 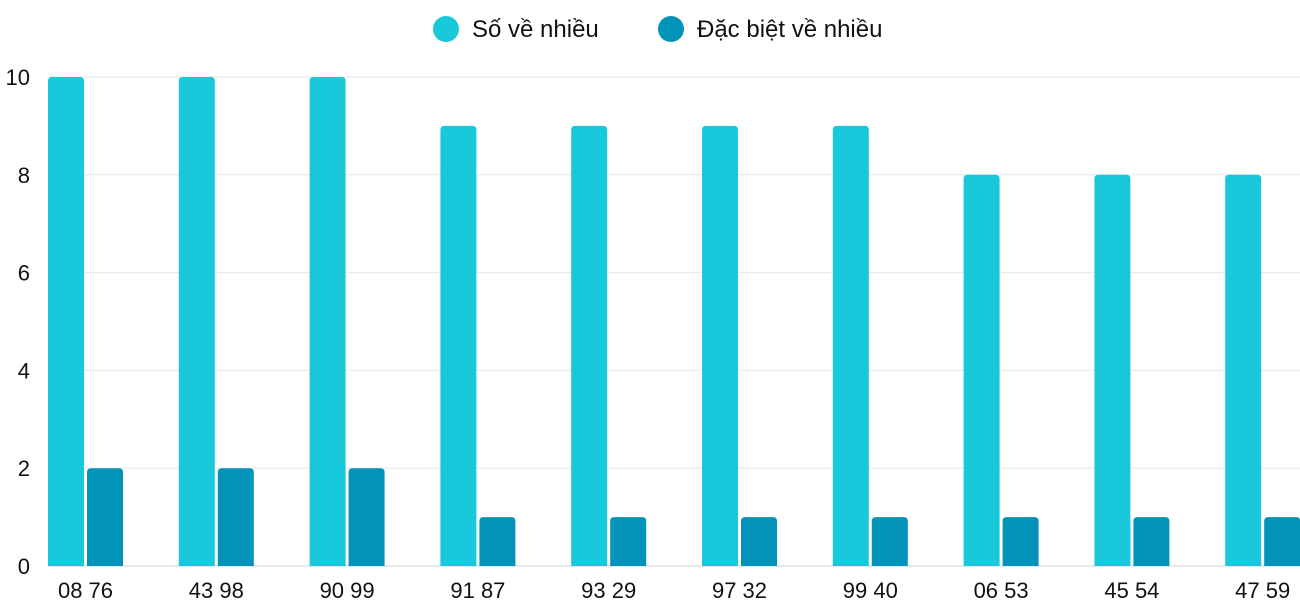 I want to click on legend-label-series-2: Đặc biệt về nhiều, so click(x=789, y=29).